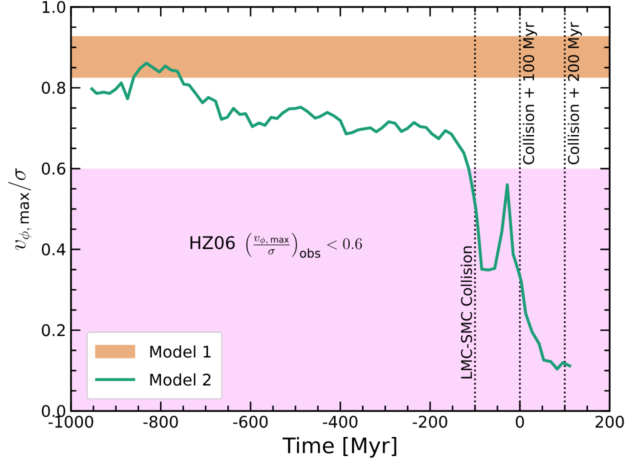  What do you see at coordinates (71, 422) in the screenshot?
I see `x-tick-label: -1000` at bounding box center [71, 422].